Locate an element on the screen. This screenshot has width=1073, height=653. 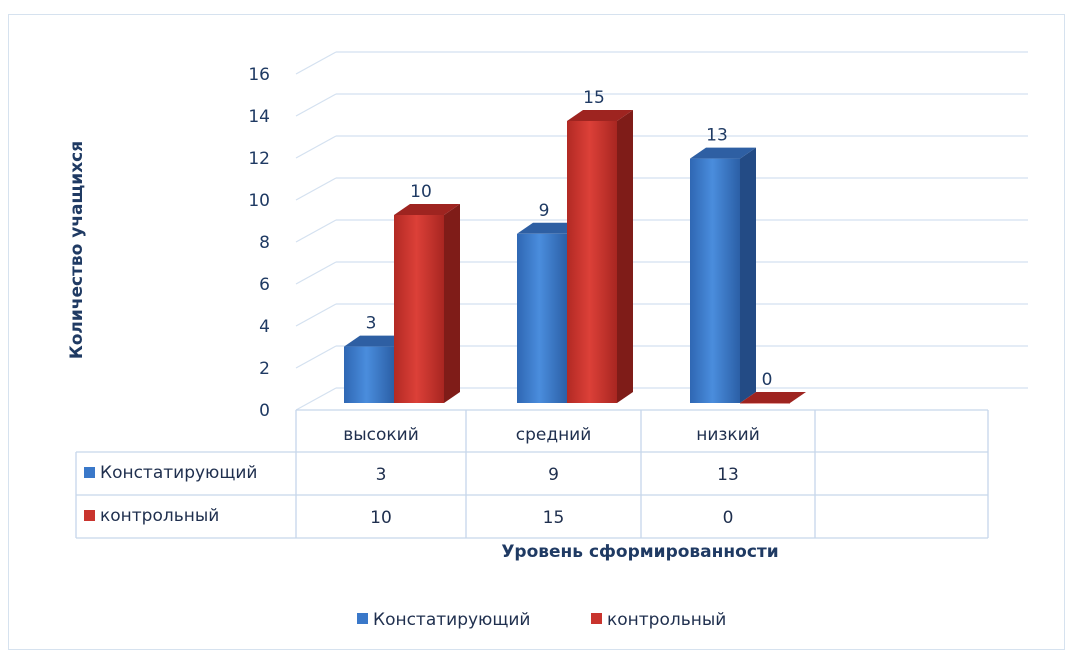
data-label: 10 is located at coordinates (421, 192).